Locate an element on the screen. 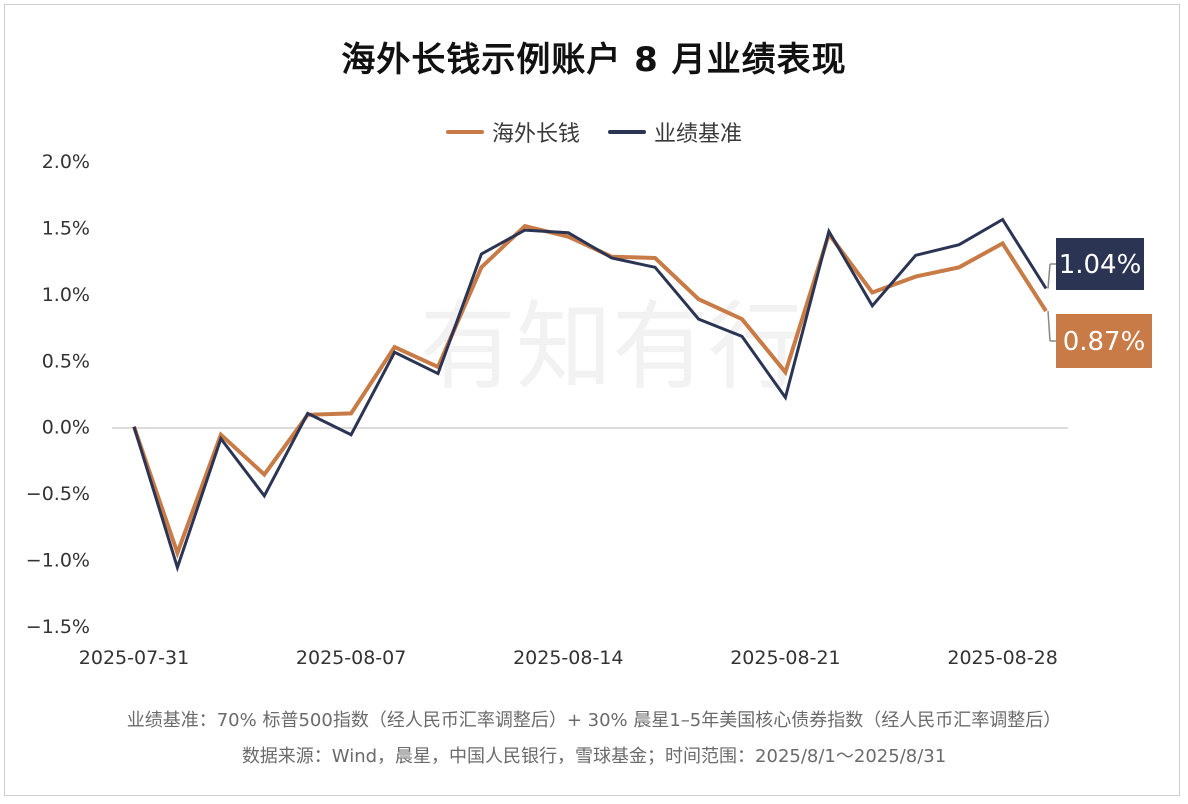 The image size is (1188, 804). legend-item-benchmark: 业绩基准 is located at coordinates (675, 132).